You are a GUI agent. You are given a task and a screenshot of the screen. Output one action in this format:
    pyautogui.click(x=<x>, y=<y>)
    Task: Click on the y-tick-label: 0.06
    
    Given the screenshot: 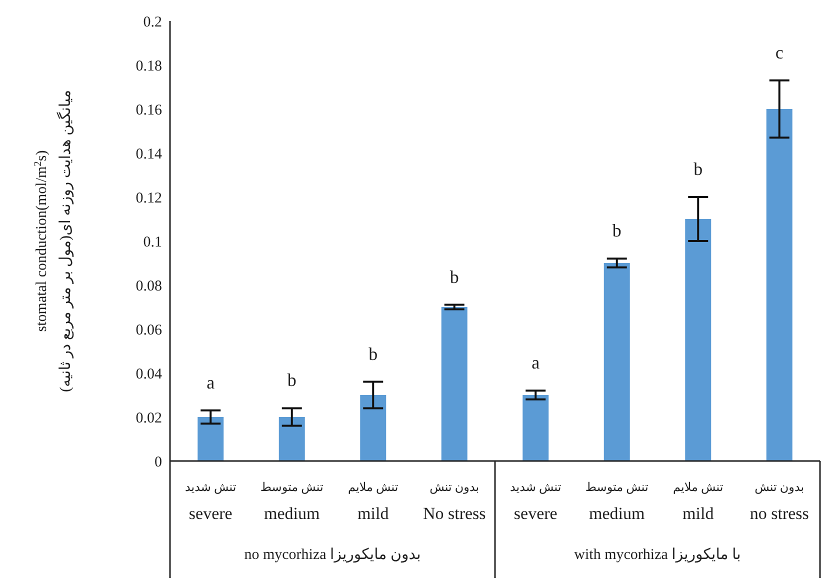 What is the action you would take?
    pyautogui.click(x=149, y=330)
    